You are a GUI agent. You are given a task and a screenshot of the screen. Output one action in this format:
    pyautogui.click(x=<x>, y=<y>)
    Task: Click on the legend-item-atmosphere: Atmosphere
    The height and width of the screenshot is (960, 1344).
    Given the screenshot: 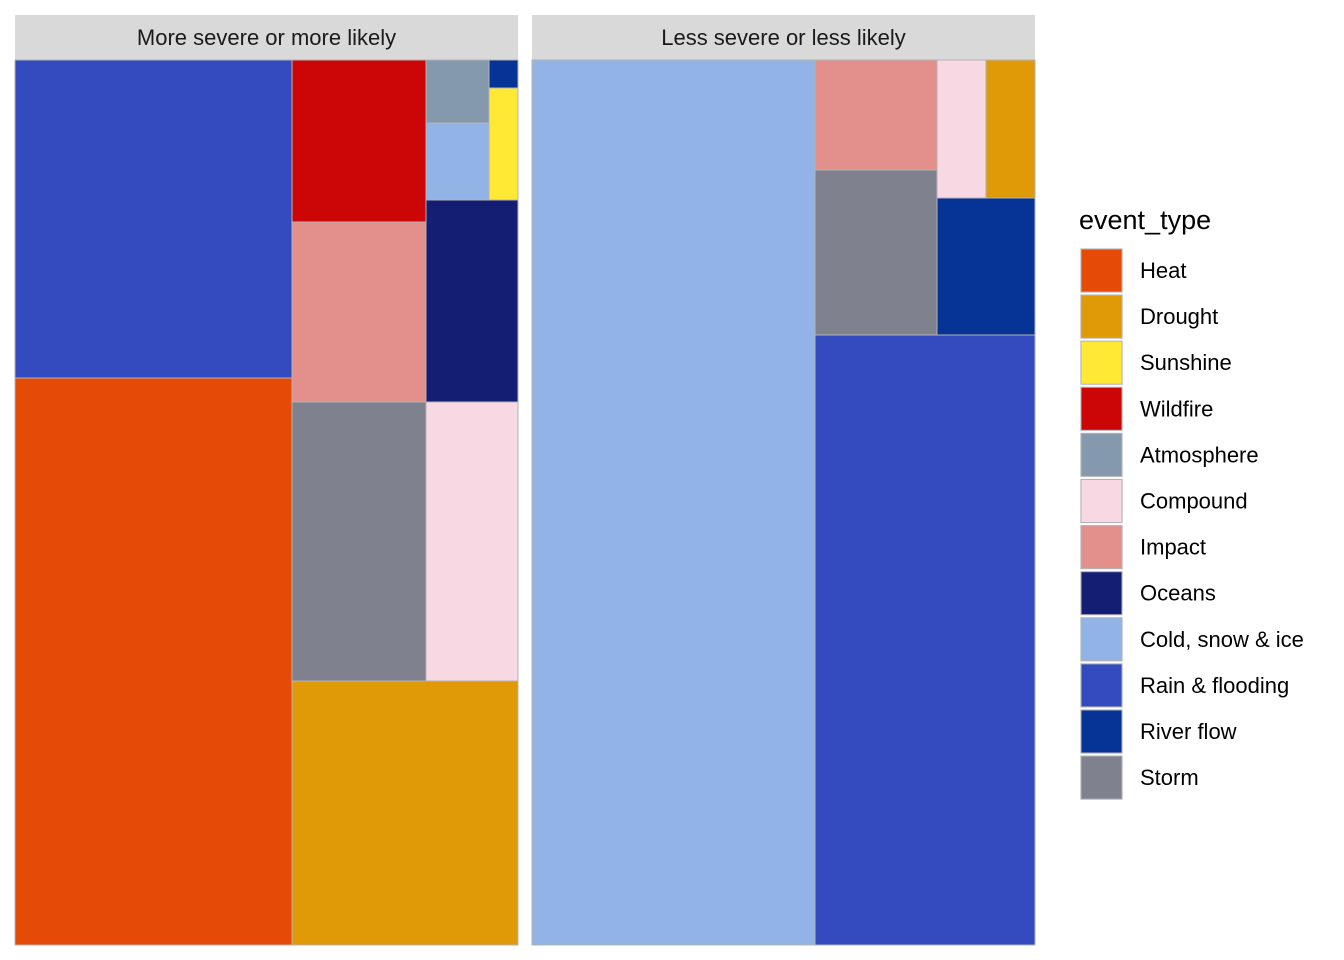 What is the action you would take?
    pyautogui.click(x=1169, y=455)
    